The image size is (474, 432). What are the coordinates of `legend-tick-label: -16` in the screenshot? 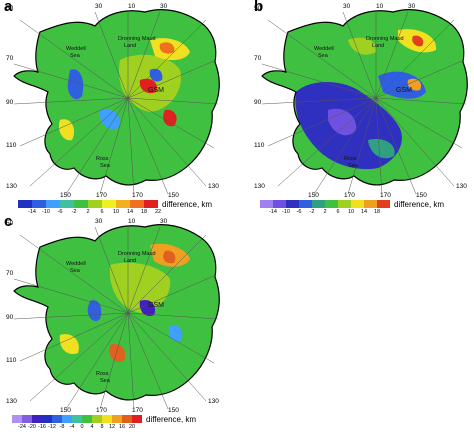 It's located at (42, 427).